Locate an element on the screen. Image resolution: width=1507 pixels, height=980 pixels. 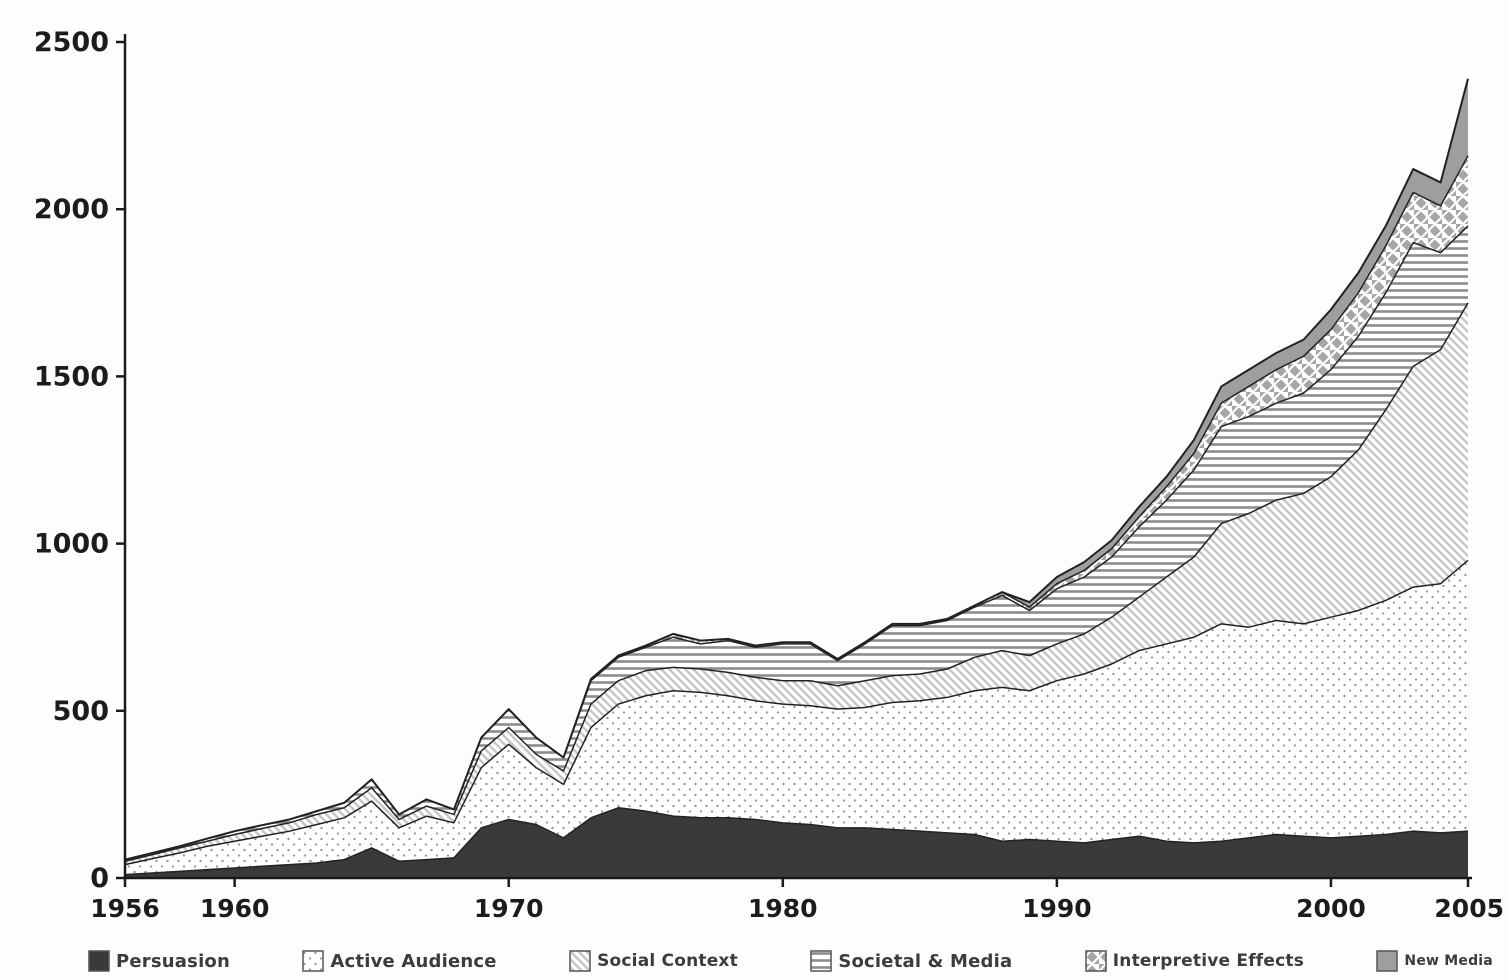
y-tick-label: 500 is located at coordinates (81, 711).